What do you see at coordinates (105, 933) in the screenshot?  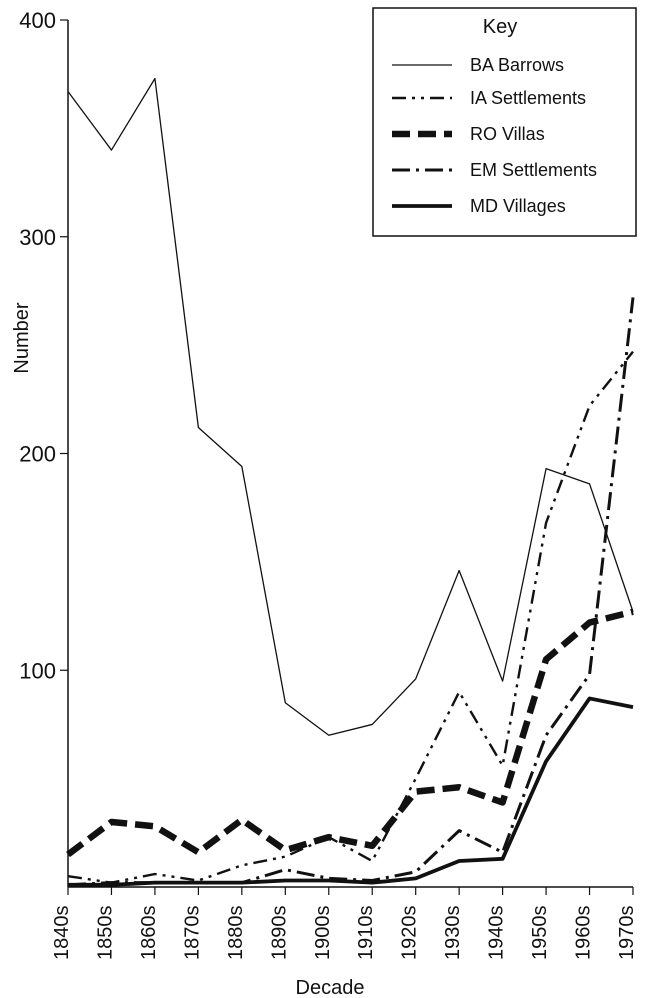 I see `x-tick-label: 1850s` at bounding box center [105, 933].